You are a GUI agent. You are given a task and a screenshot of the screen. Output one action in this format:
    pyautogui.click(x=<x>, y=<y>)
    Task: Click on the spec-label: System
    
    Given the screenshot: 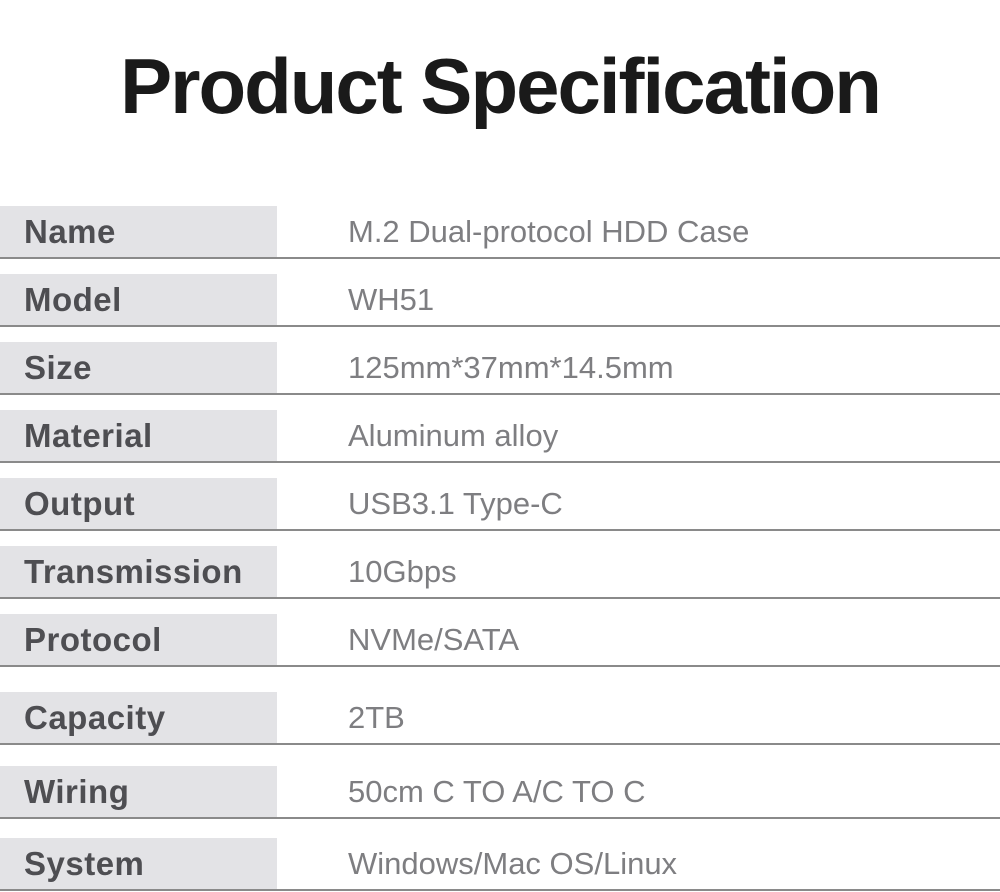 What is the action you would take?
    pyautogui.click(x=138, y=863)
    